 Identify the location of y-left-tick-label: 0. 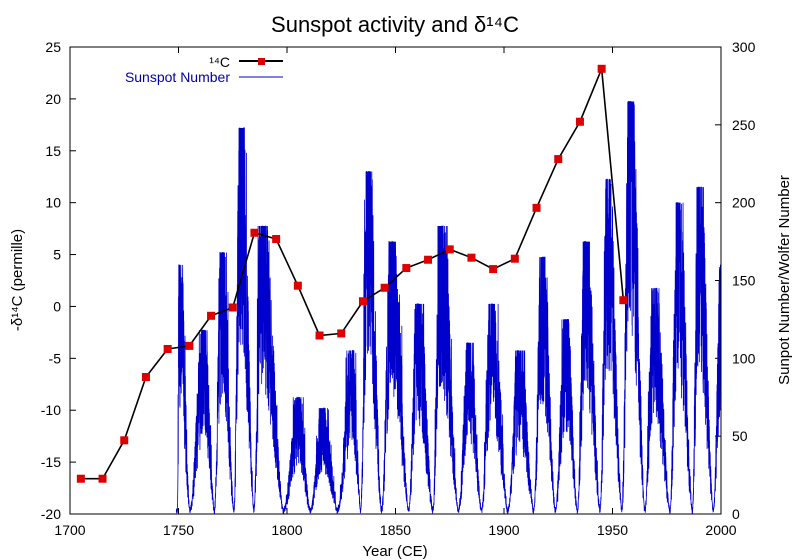
(57, 306).